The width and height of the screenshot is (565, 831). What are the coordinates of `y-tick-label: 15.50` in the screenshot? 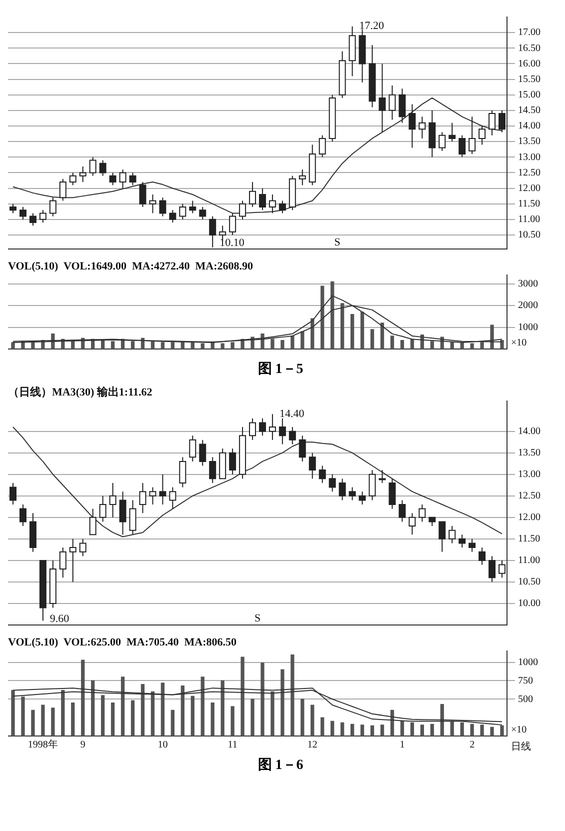 It's located at (529, 79).